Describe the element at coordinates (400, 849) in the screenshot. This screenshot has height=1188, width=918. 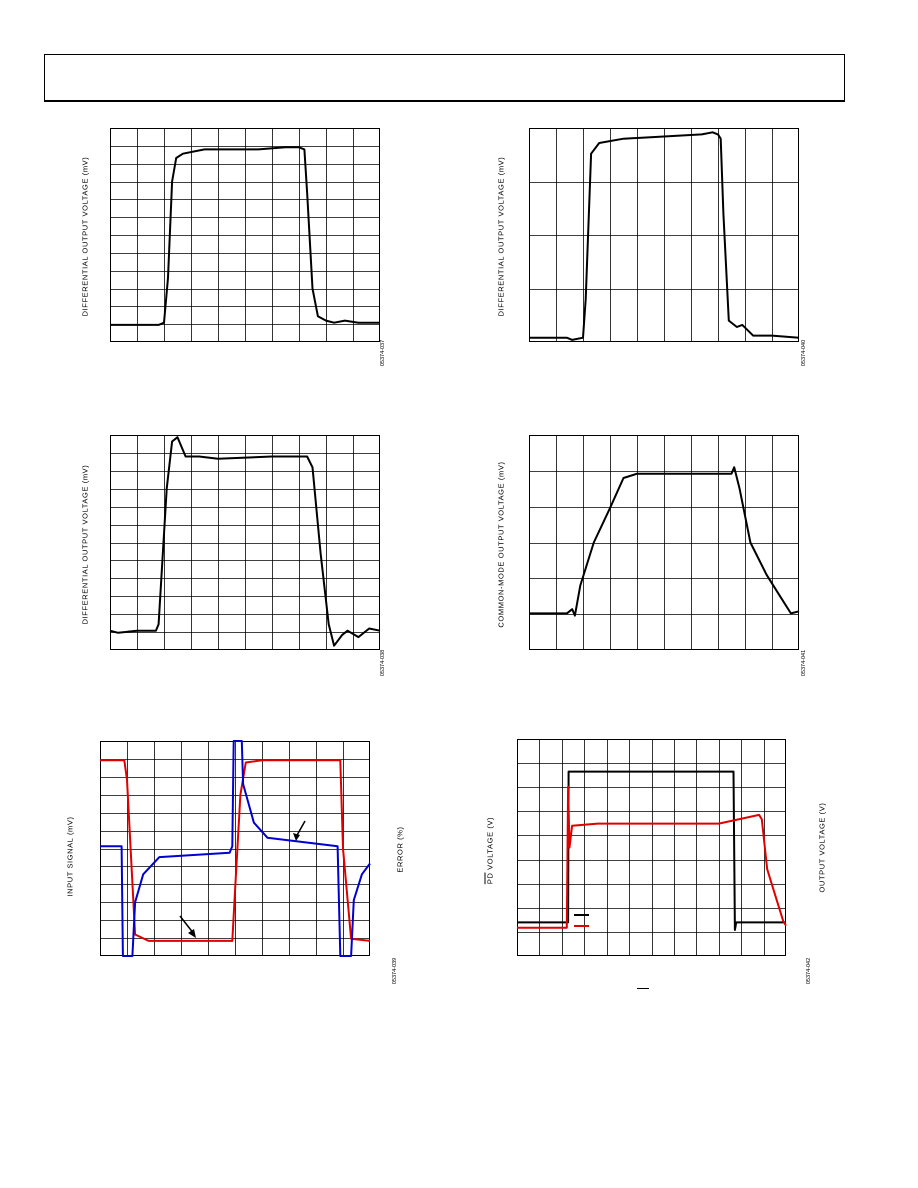
I see `chart-5-y-axis-label-right: ERROR (%)` at that location.